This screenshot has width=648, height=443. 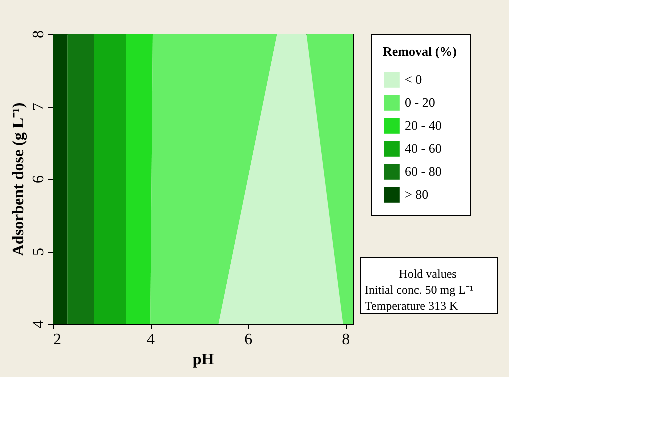 I want to click on y-tick-label: 7, so click(x=39, y=107).